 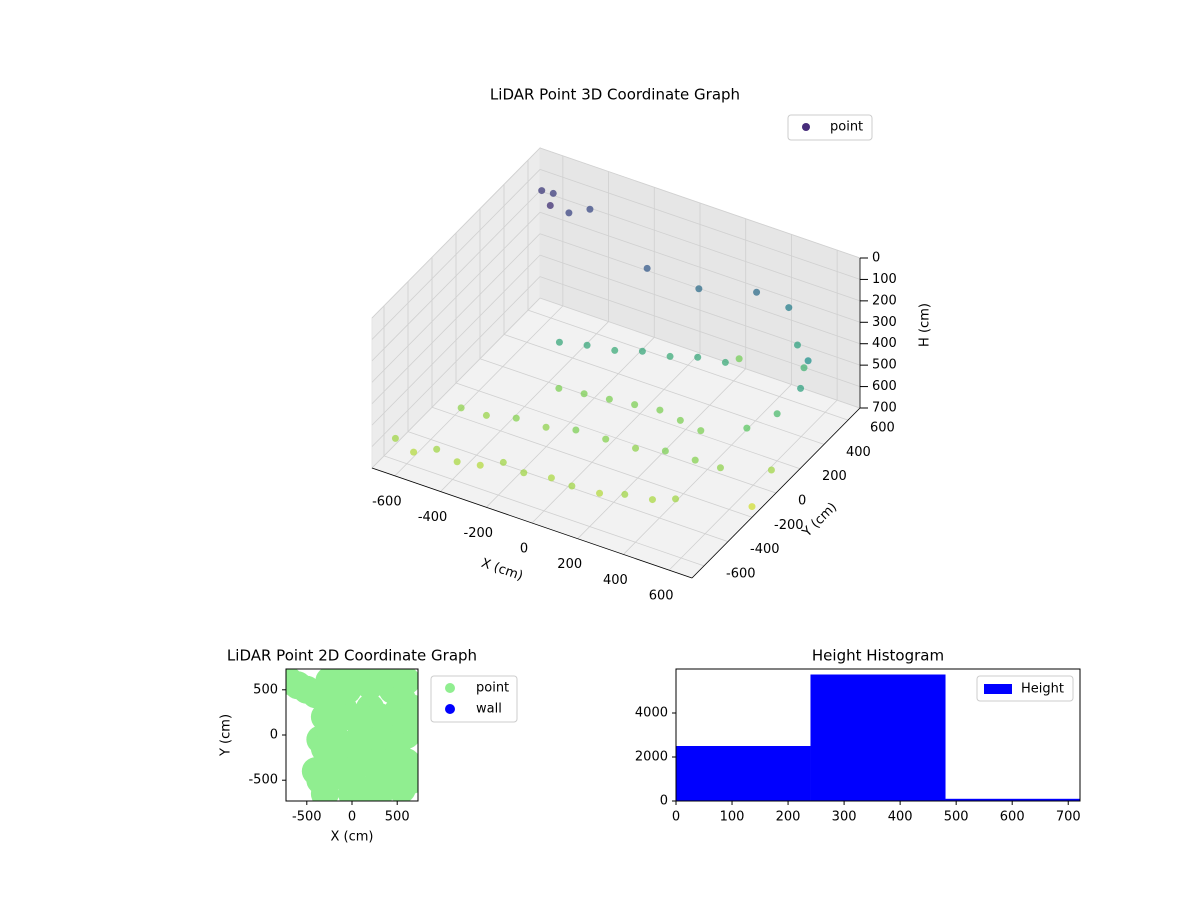 I want to click on x-tick-label: 100, so click(x=732, y=817).